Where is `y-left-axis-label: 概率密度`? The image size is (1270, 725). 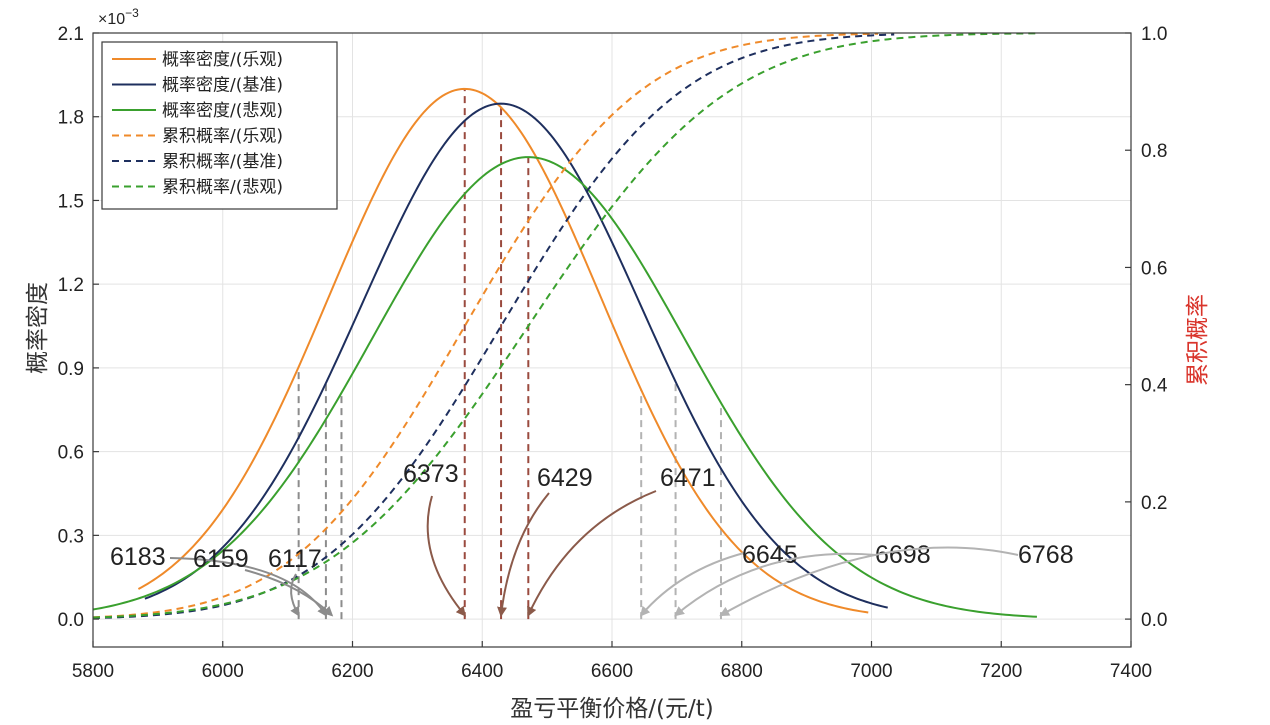 y-left-axis-label: 概率密度 is located at coordinates (38, 328).